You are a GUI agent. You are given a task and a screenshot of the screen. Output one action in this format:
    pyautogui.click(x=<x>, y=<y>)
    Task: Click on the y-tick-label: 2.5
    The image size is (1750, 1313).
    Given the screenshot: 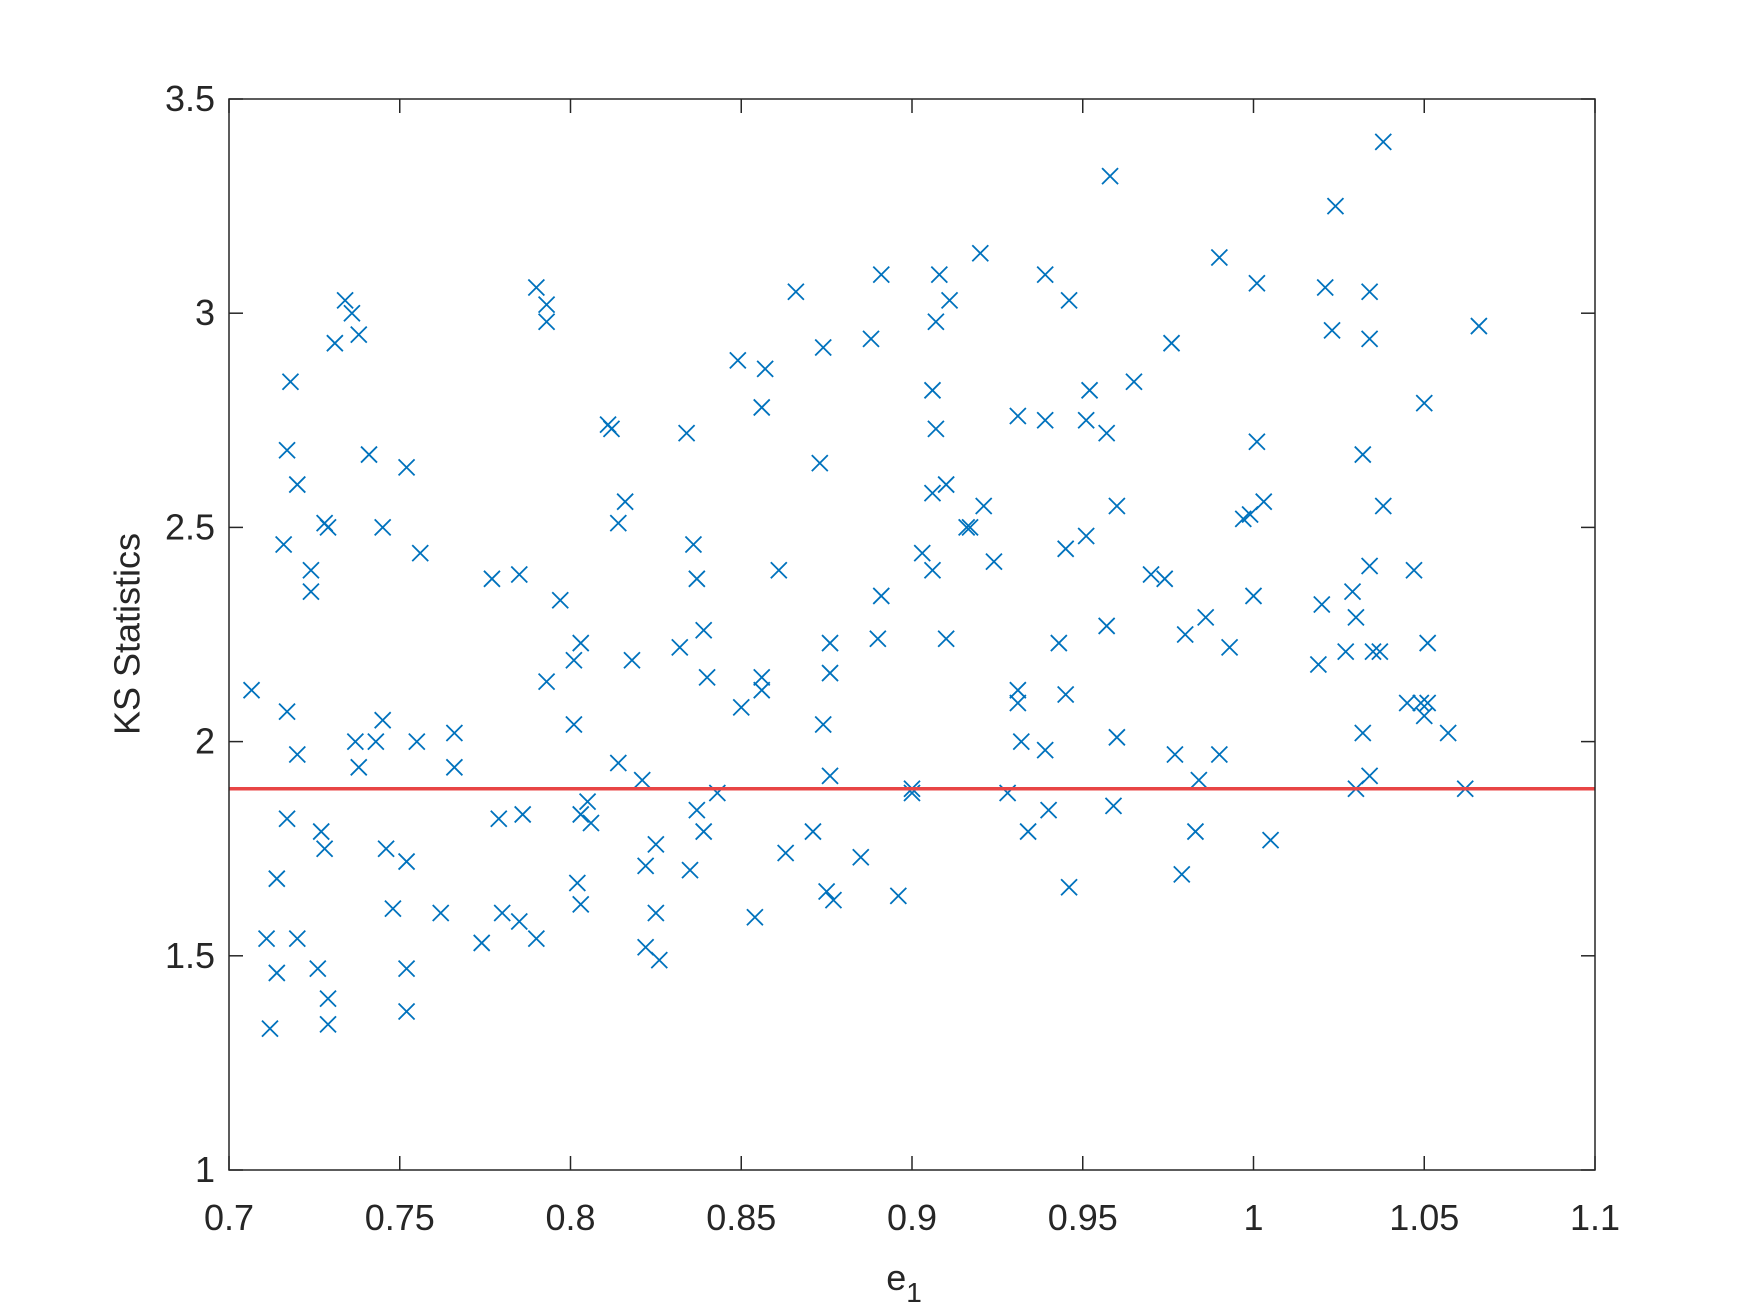 What is the action you would take?
    pyautogui.click(x=190, y=526)
    